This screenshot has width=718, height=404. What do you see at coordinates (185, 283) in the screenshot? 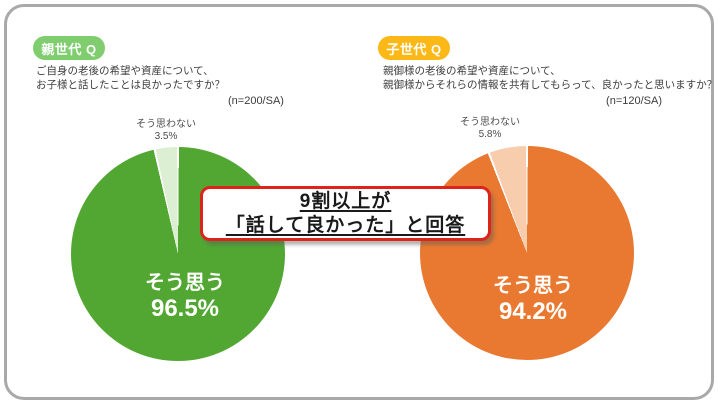
I see `parent-major-slice-name: そう思う` at bounding box center [185, 283].